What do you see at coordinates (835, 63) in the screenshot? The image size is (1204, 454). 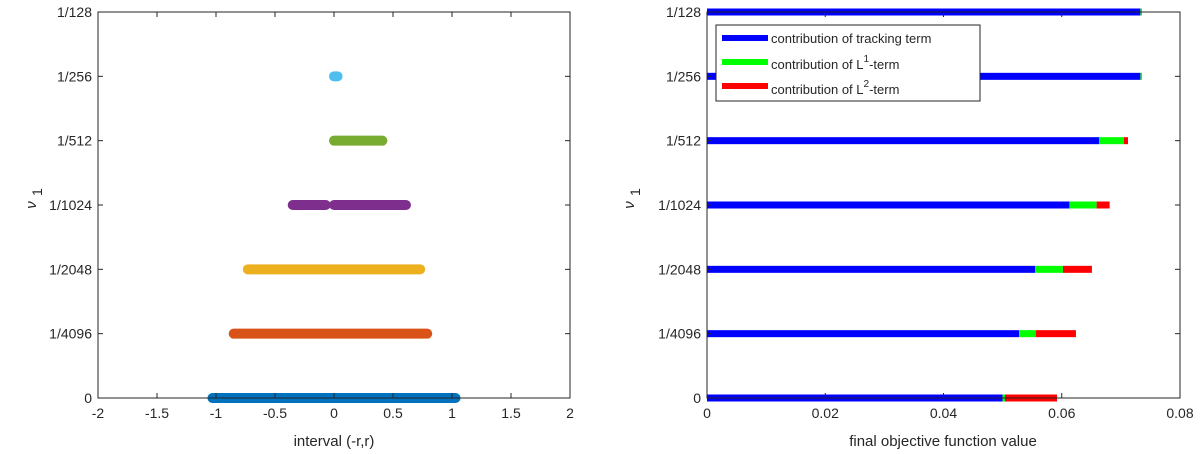 I see `legend-label-l1: contribution of L1-term` at bounding box center [835, 63].